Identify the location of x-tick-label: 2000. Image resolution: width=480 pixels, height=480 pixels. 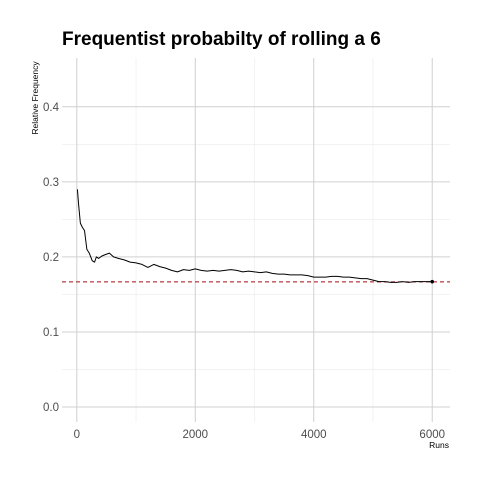
(195, 435).